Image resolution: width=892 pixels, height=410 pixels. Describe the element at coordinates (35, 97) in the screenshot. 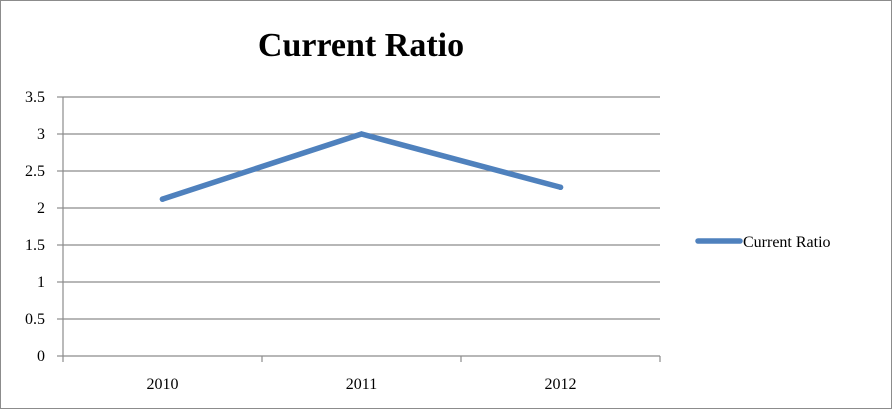

I see `y-tick-label: 3.5` at that location.